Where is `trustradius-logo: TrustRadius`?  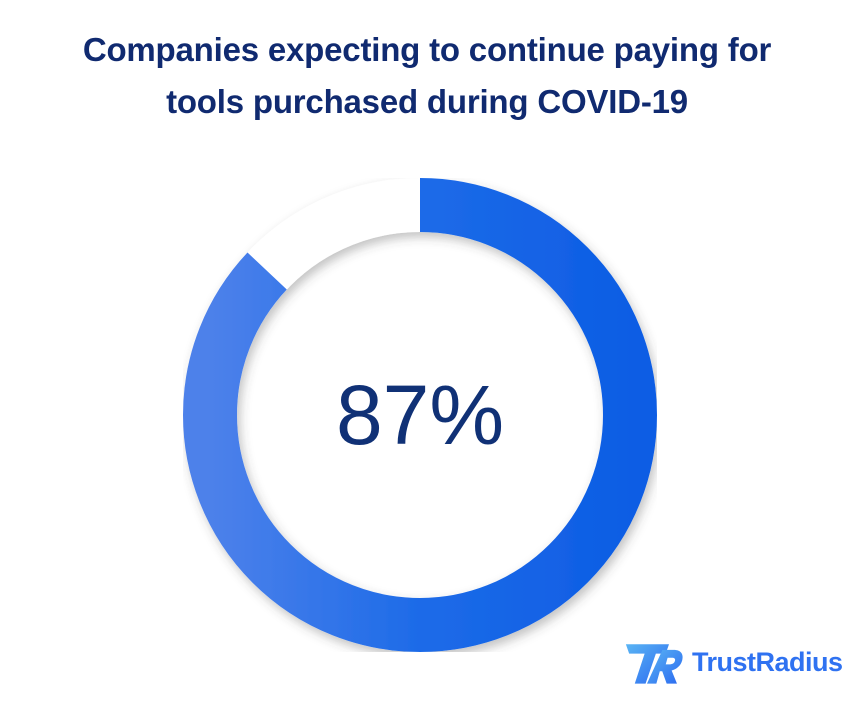 trustradius-logo: TrustRadius is located at coordinates (733, 662).